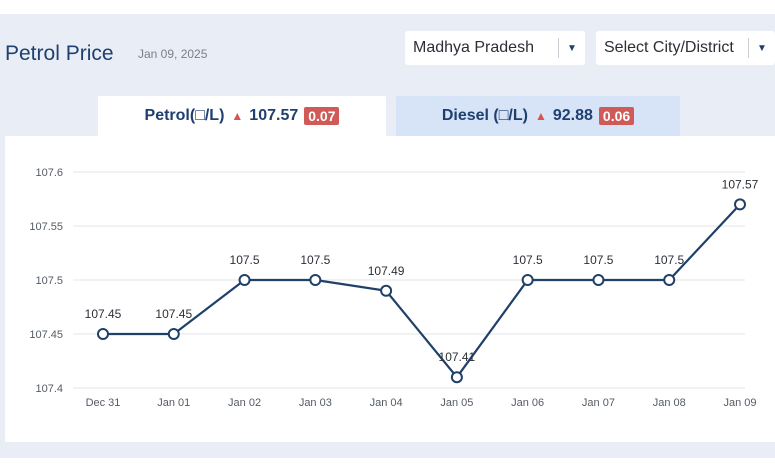 The height and width of the screenshot is (465, 775). I want to click on tab-petrol: Petrol(□/L) ▲ 107.57 0.07, so click(242, 116).